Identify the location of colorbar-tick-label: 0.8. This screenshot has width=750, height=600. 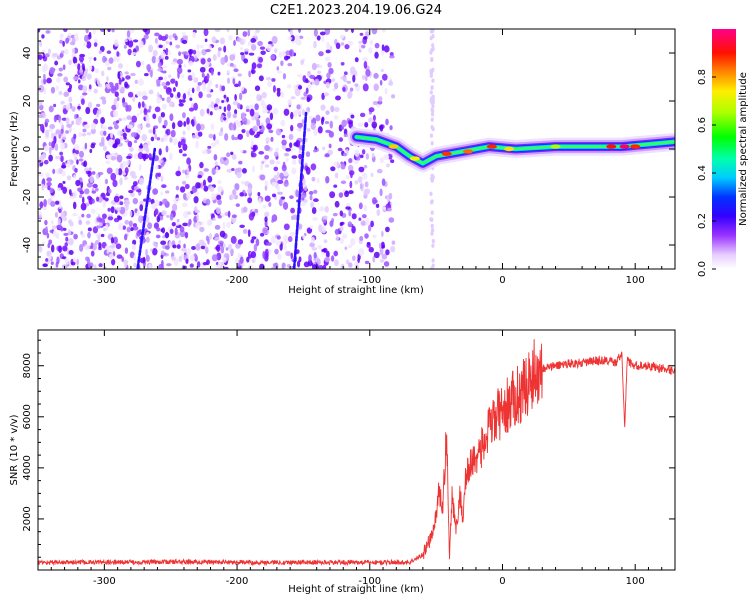
(702, 77).